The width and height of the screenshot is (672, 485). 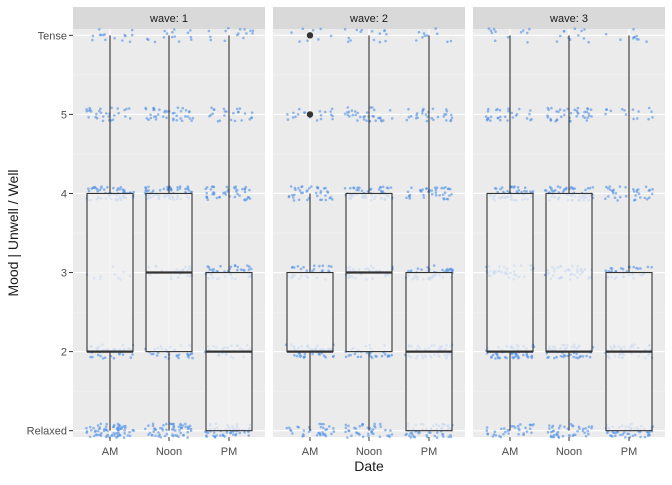 What do you see at coordinates (169, 18) in the screenshot?
I see `facet-strip` at bounding box center [169, 18].